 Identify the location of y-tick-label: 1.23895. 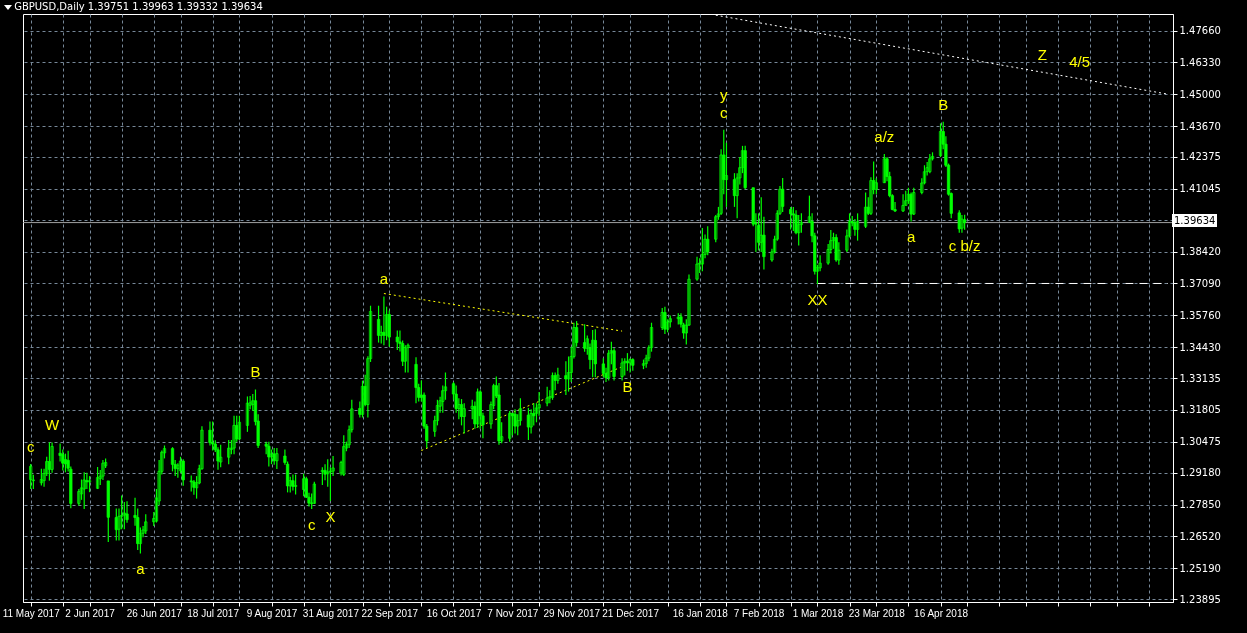
(1200, 599).